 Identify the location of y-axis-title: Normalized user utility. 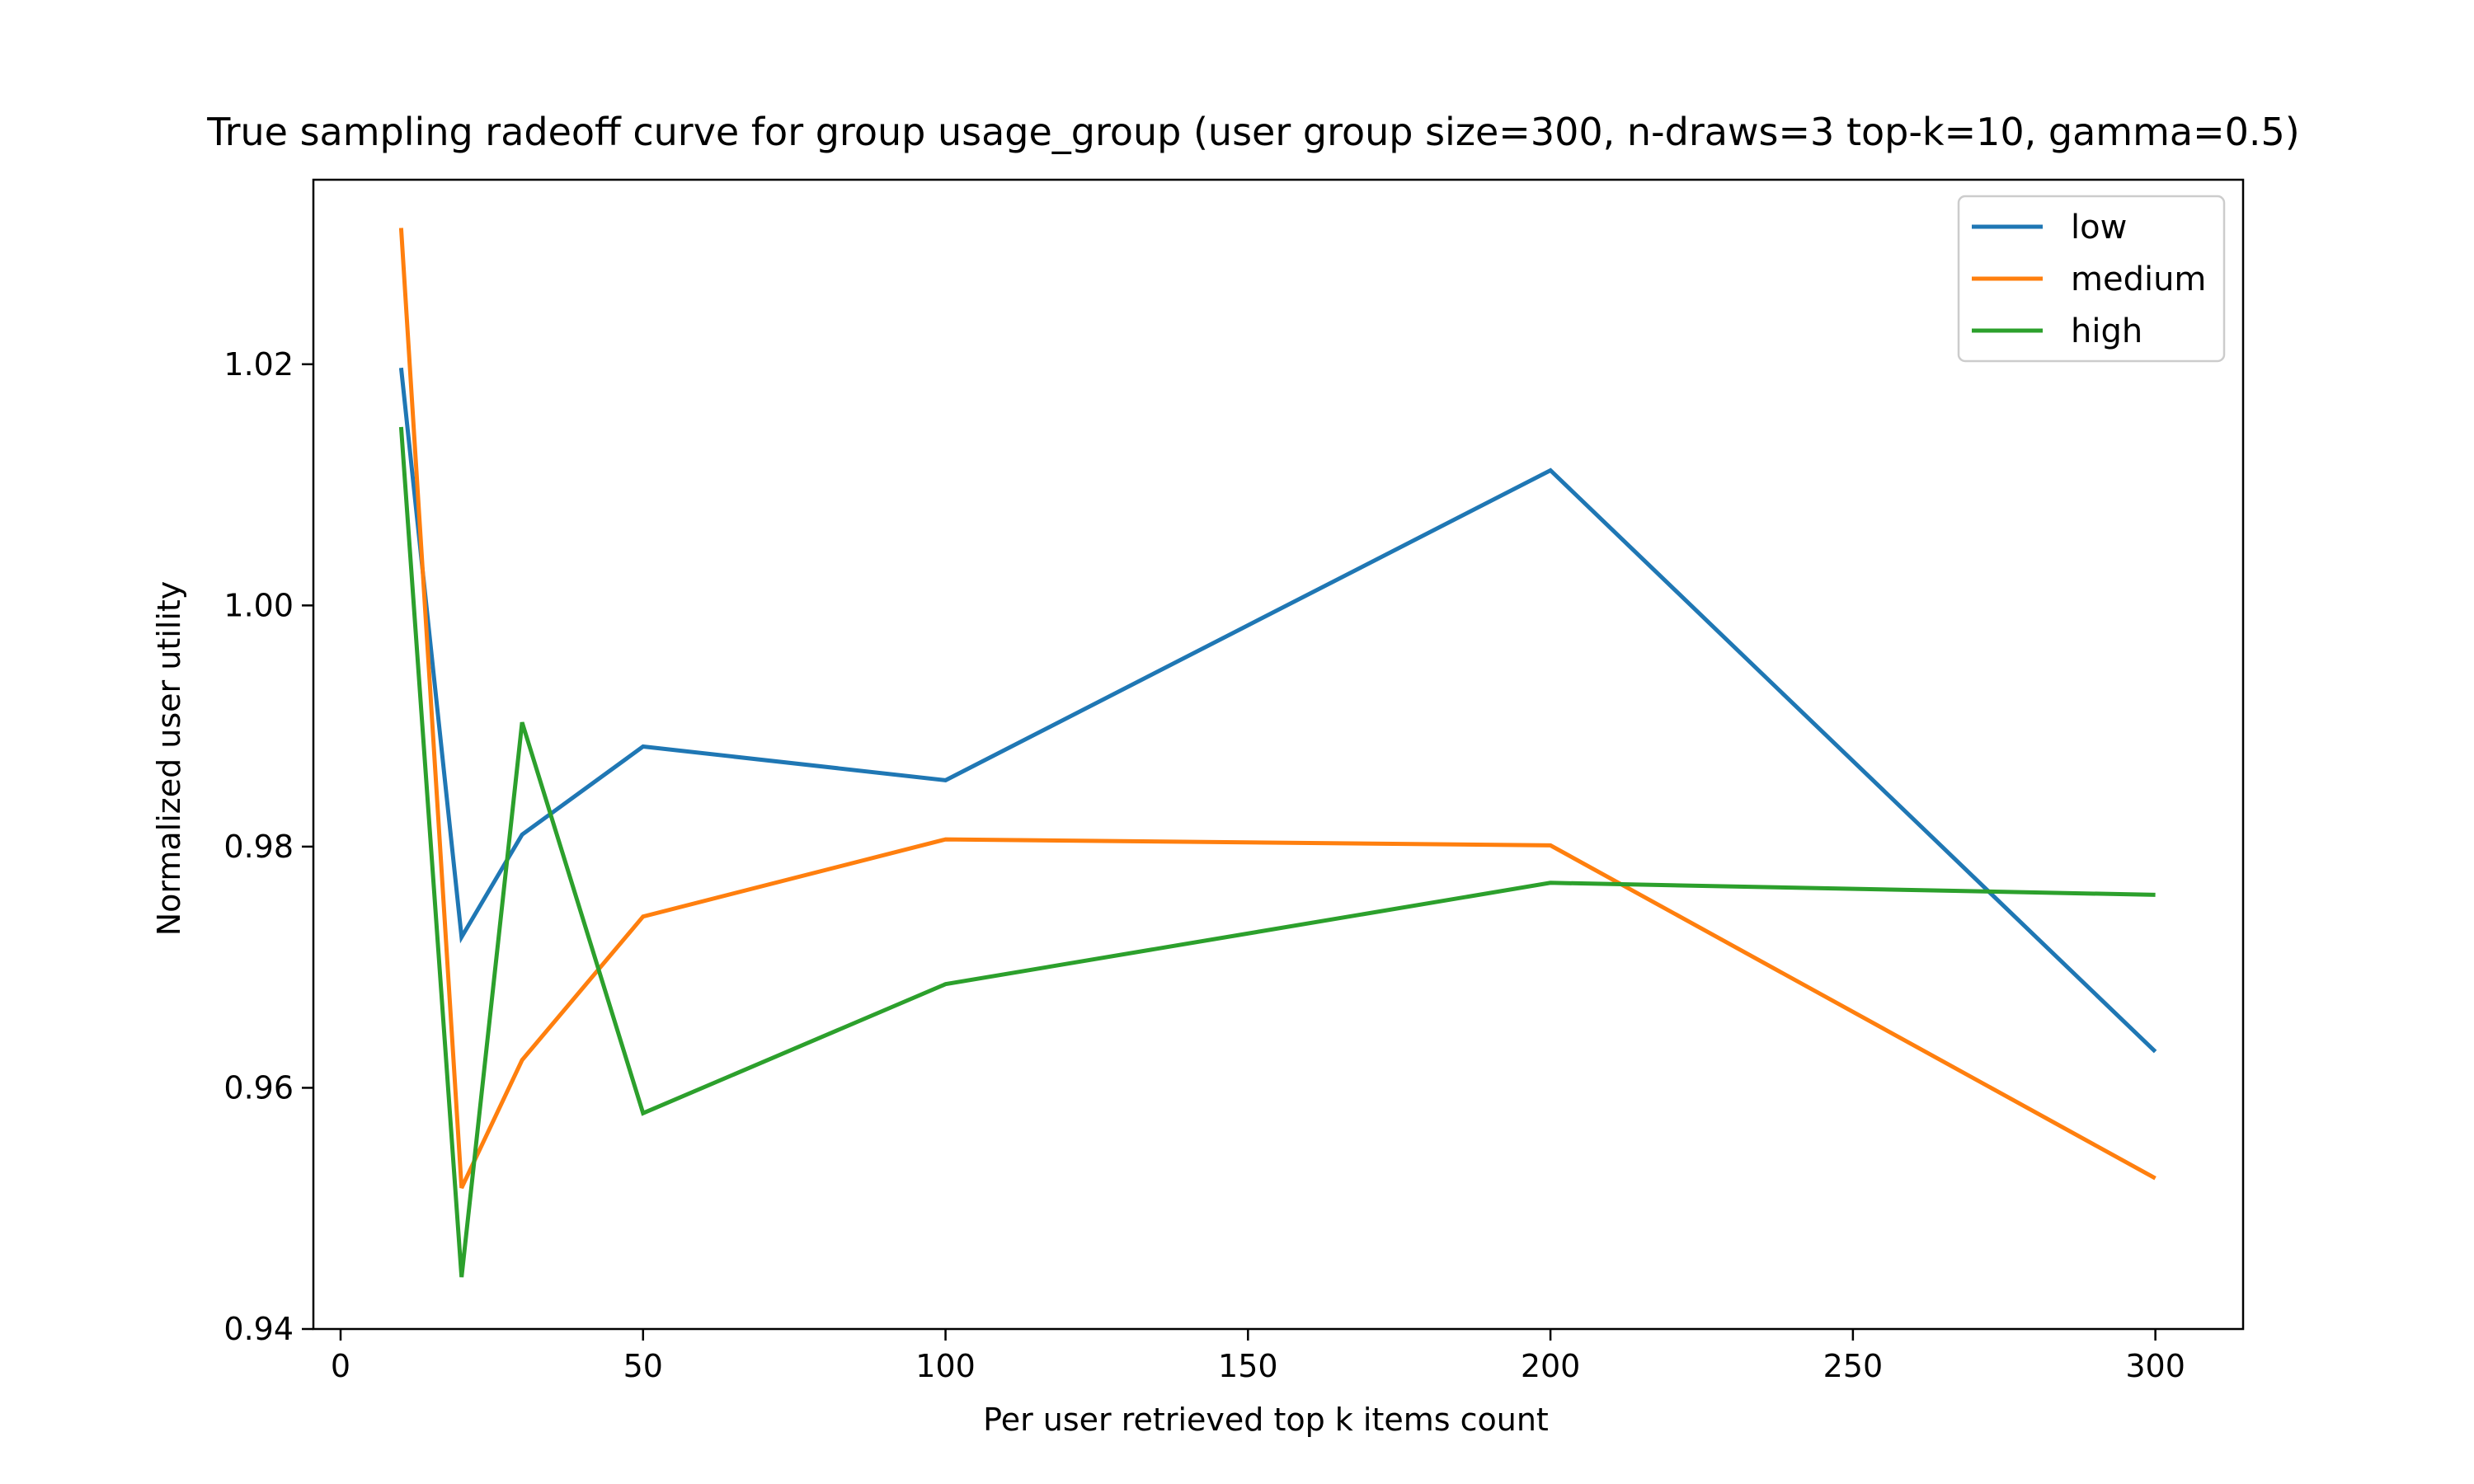
(169, 759).